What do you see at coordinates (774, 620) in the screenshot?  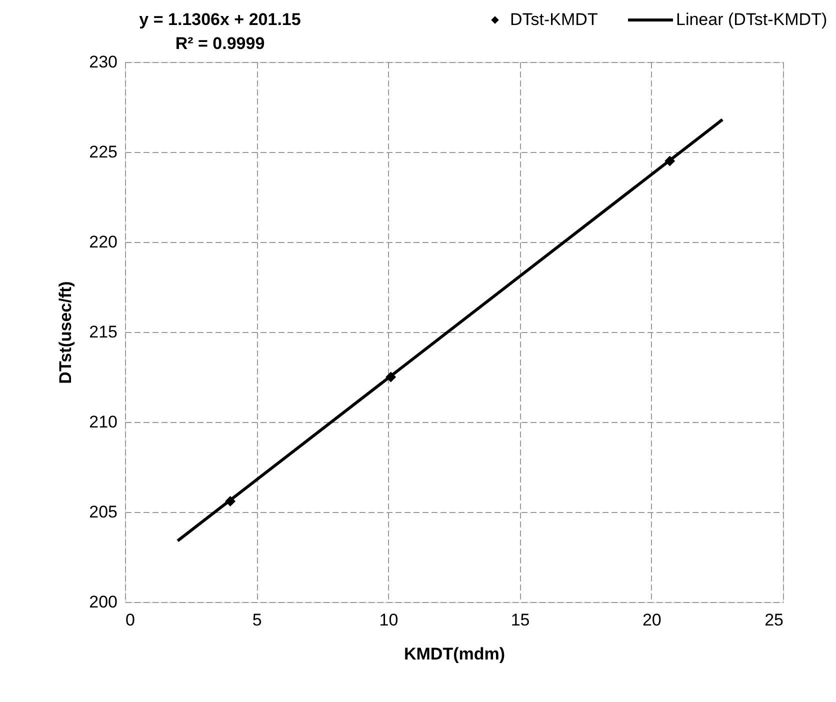 I see `x-tick-label: 25` at bounding box center [774, 620].